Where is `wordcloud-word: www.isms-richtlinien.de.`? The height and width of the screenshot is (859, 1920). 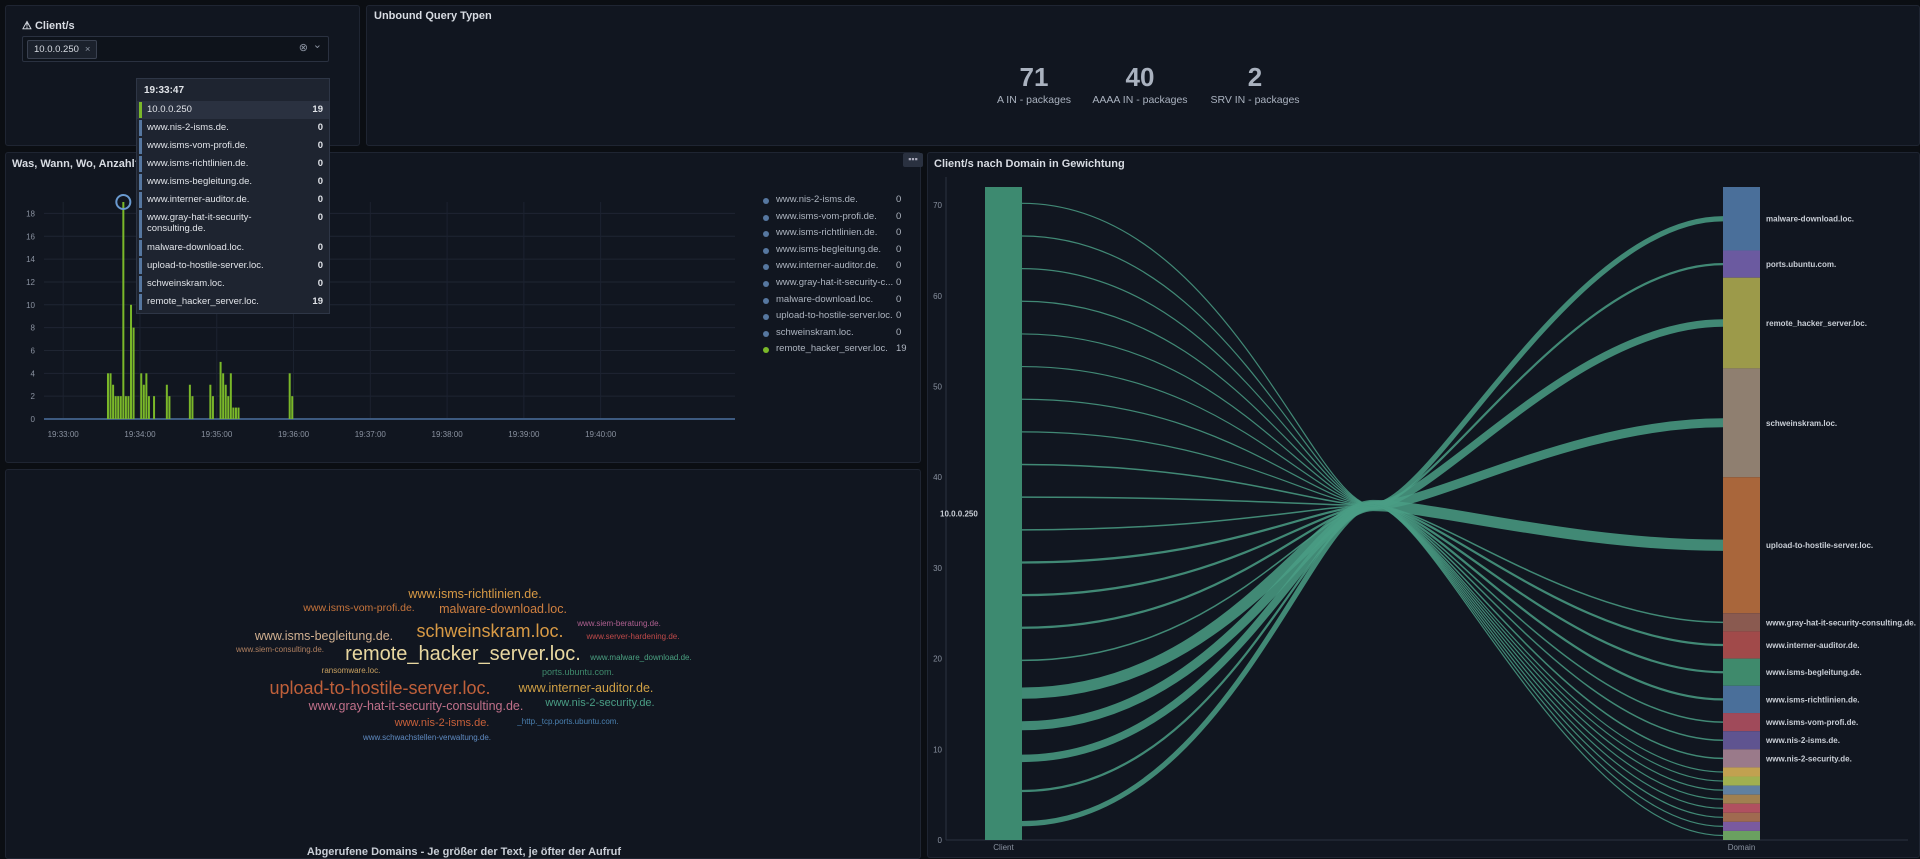 wordcloud-word: www.isms-richtlinien.de. is located at coordinates (475, 593).